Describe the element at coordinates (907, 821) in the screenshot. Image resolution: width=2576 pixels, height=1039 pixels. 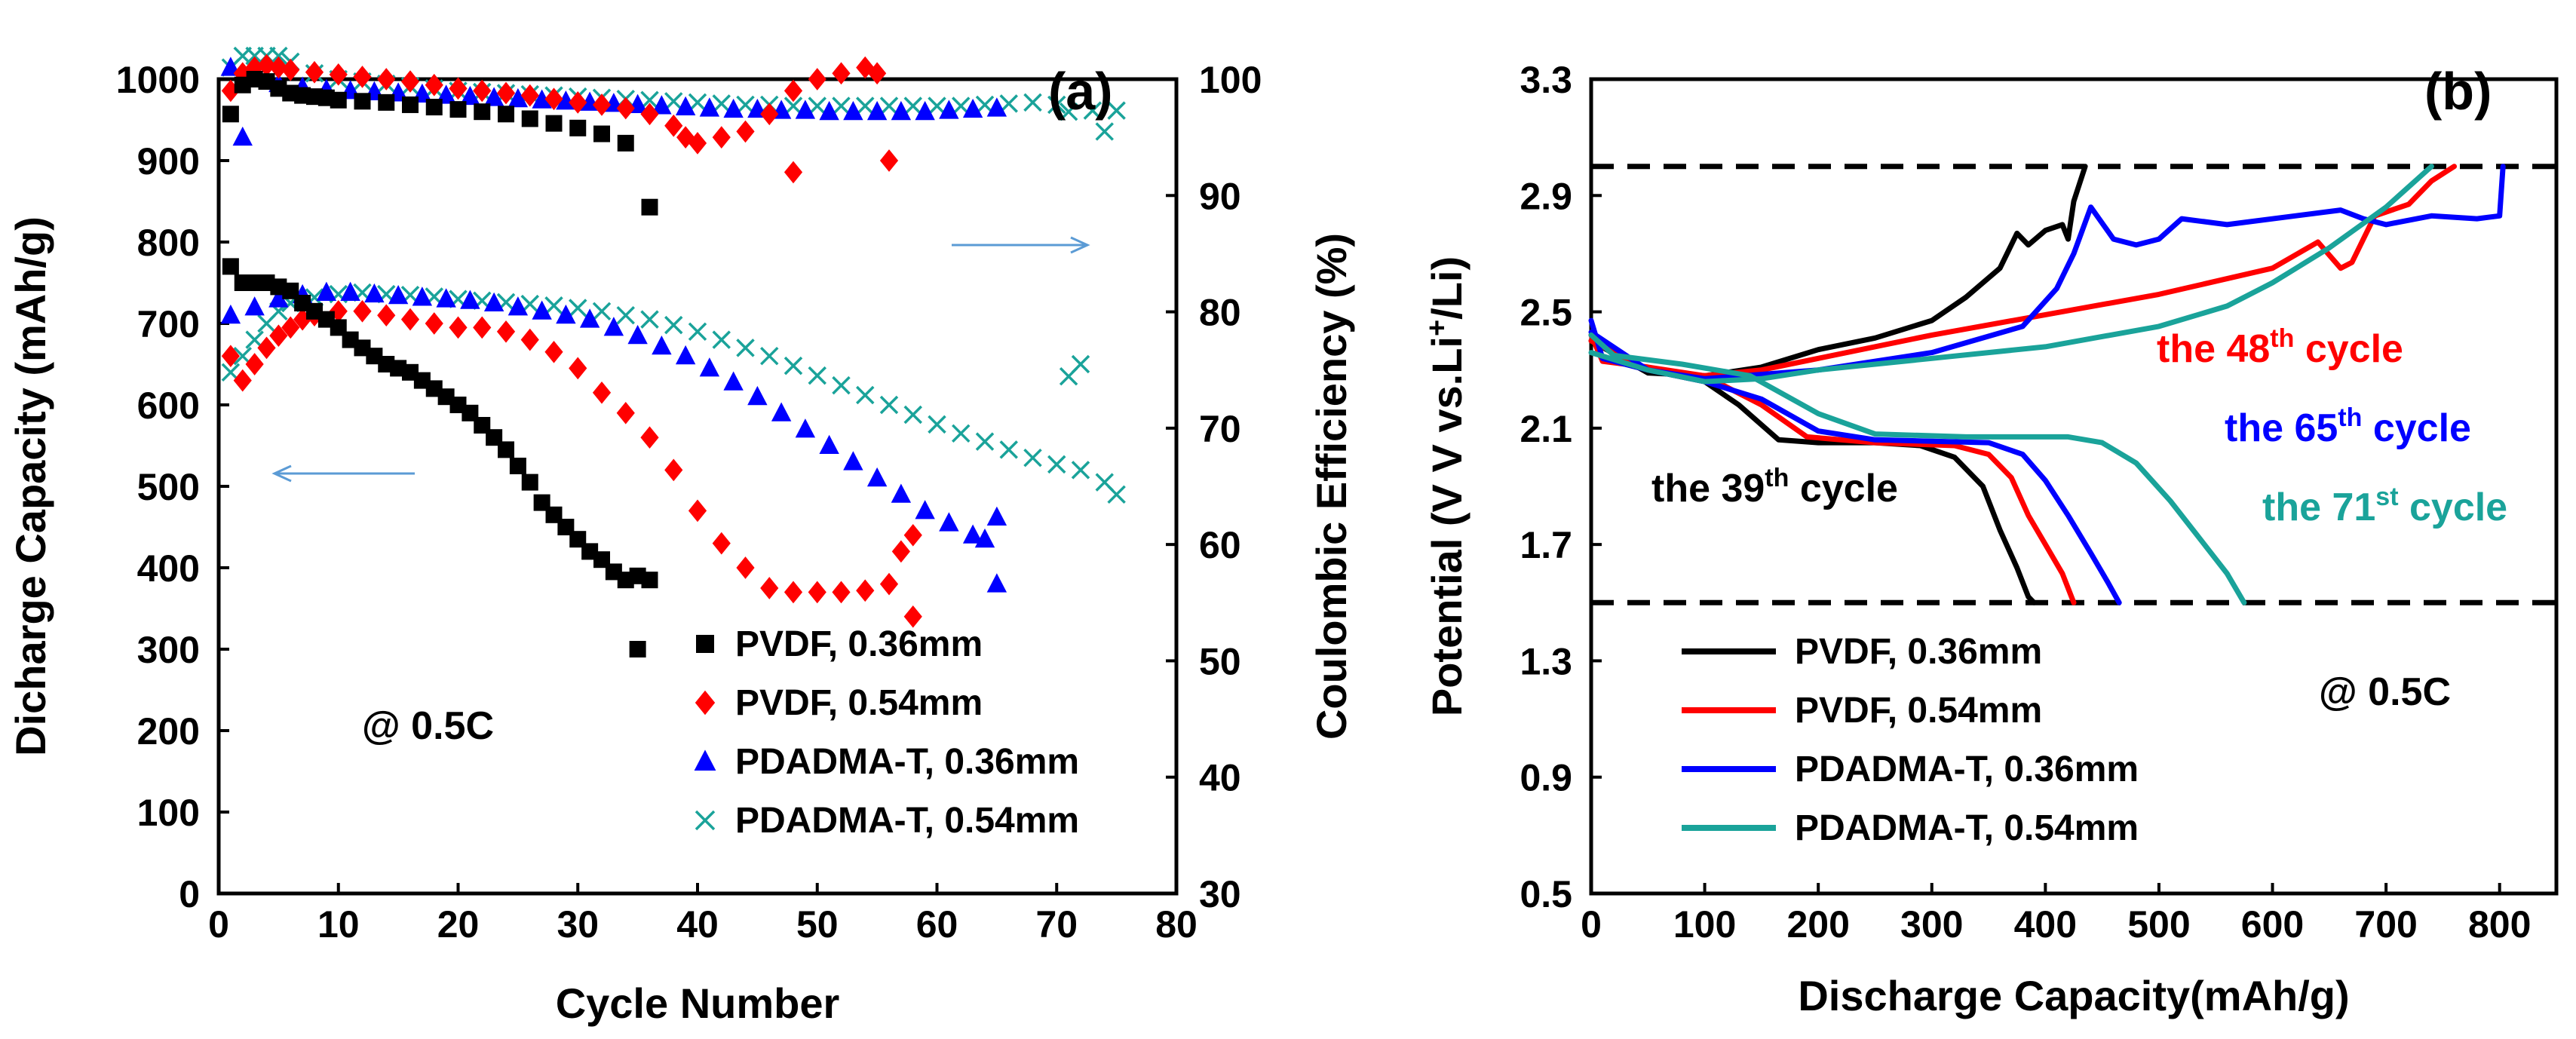
I see `panel-a-legend-label: PDADMA-T, 0.54mm` at that location.